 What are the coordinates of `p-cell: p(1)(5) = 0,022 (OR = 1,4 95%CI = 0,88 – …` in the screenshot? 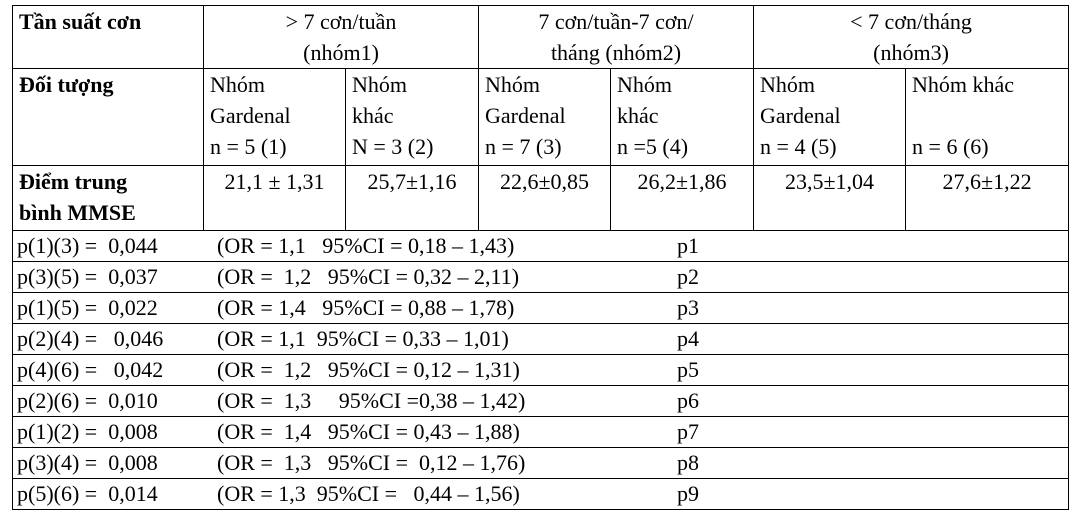 It's located at (540, 308).